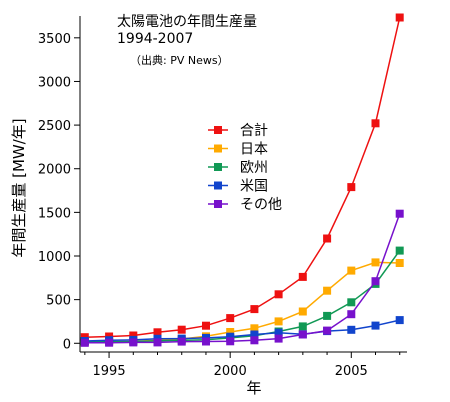 The width and height of the screenshot is (450, 402). What do you see at coordinates (254, 131) in the screenshot?
I see `legend-label: 合計` at bounding box center [254, 131].